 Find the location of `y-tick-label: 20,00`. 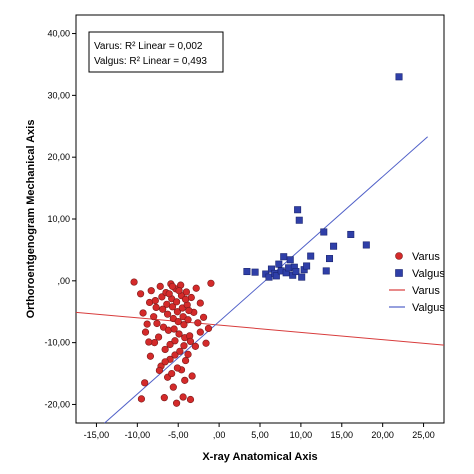

y-tick-label: 20,00 is located at coordinates (58, 157).